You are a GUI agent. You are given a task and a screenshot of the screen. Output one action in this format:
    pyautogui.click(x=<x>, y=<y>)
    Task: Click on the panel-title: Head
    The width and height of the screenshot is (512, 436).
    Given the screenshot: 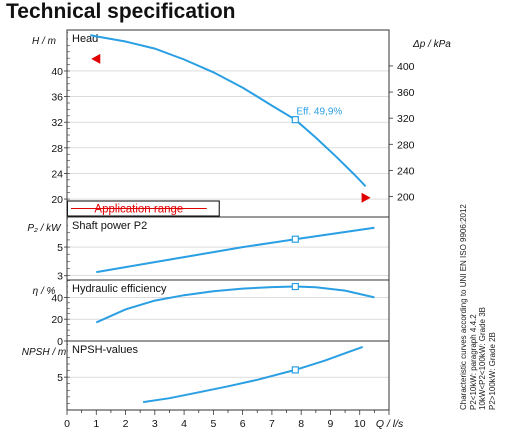 What is the action you would take?
    pyautogui.click(x=85, y=39)
    